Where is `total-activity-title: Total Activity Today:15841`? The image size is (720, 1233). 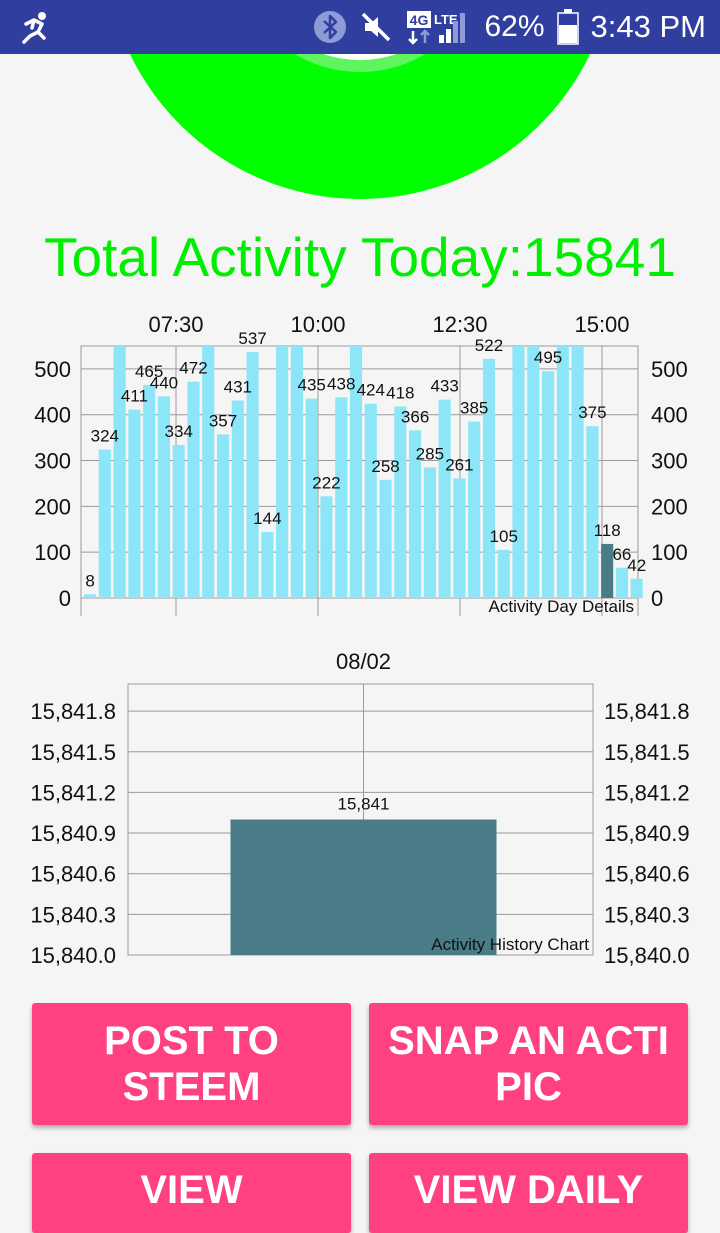
total-activity-title: Total Activity Today:15841 is located at coordinates (360, 257).